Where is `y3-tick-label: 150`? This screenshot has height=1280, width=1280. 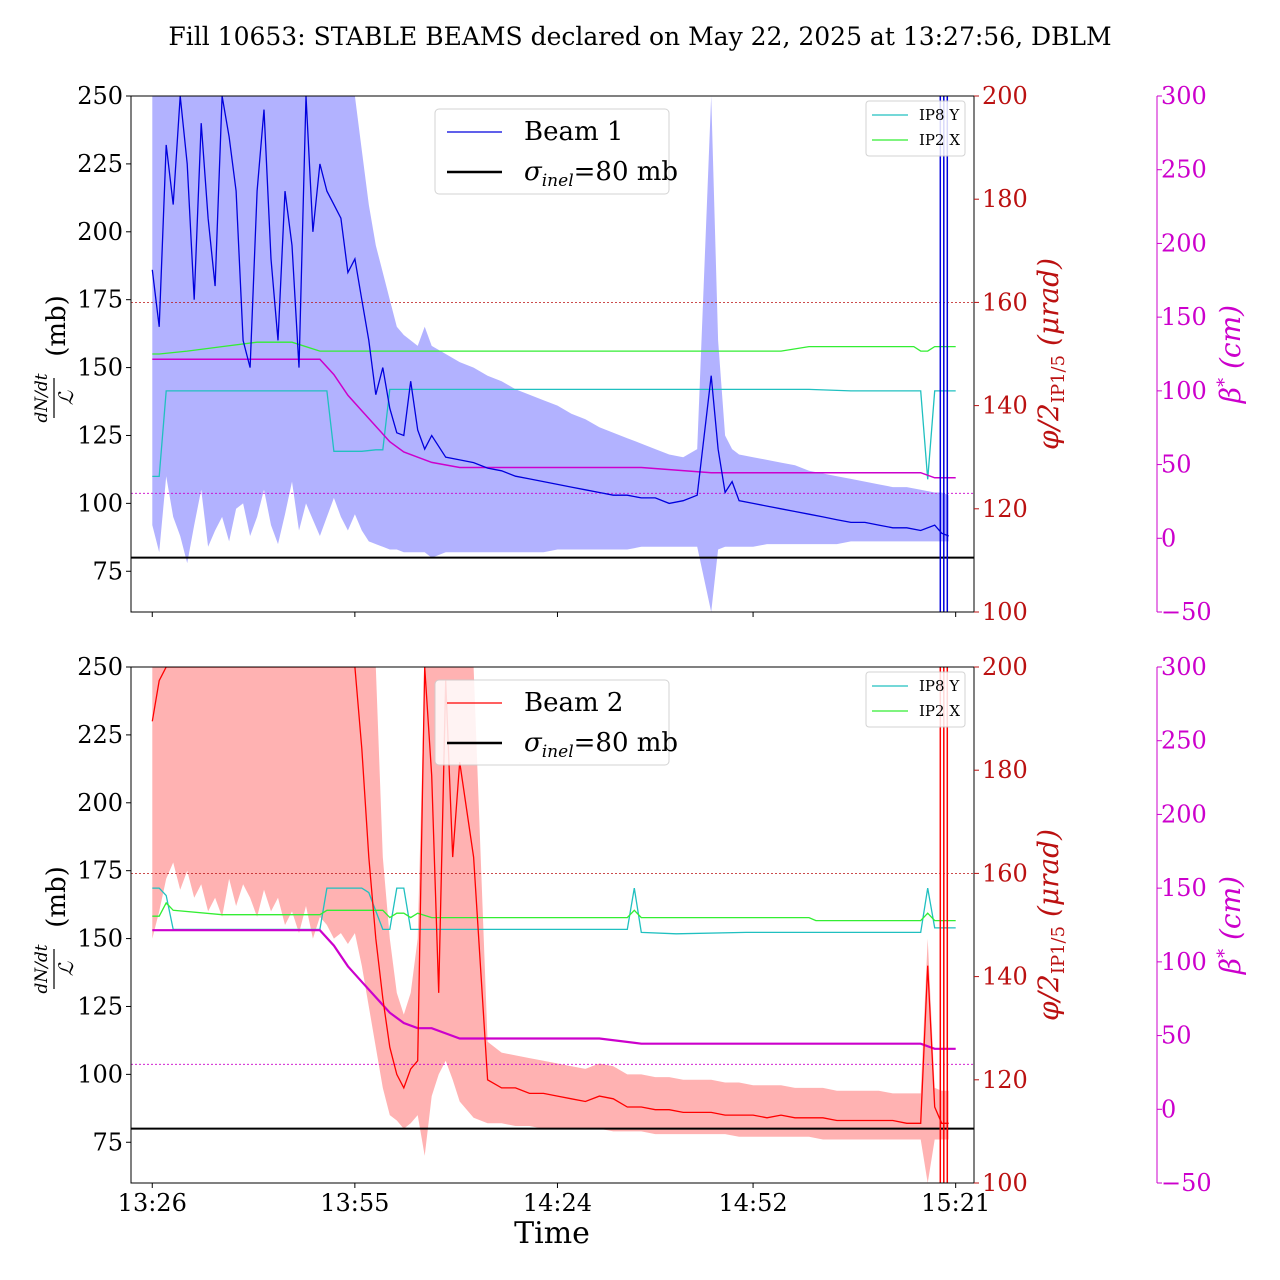
y3-tick-label: 150 is located at coordinates (1184, 317).